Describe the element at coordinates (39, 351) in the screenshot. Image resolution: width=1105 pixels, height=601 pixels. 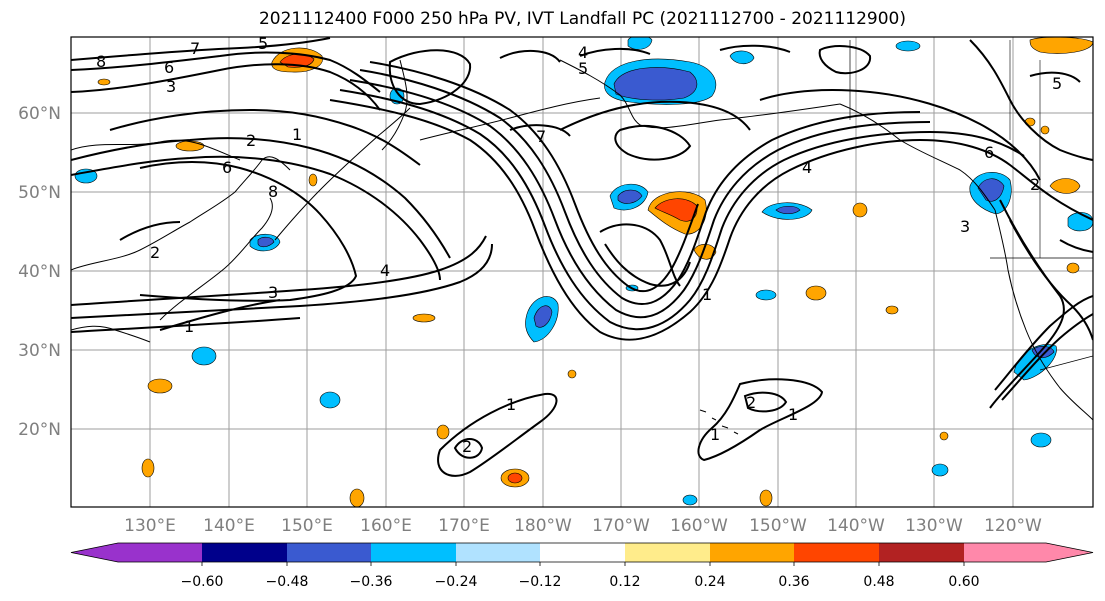
I see `latitude-label: 30°N` at that location.